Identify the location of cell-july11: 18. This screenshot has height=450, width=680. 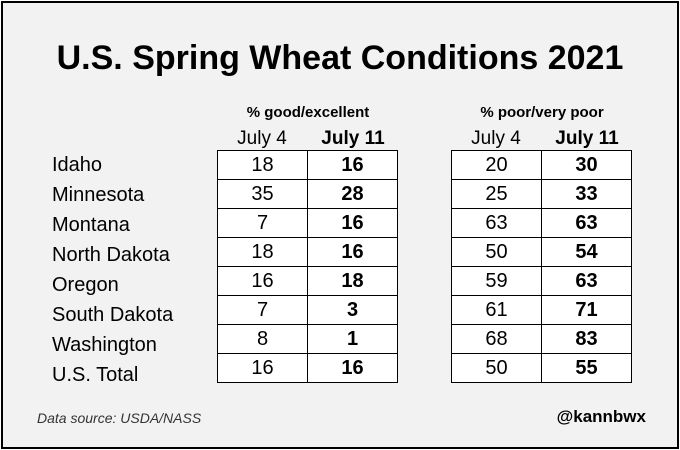
(352, 281).